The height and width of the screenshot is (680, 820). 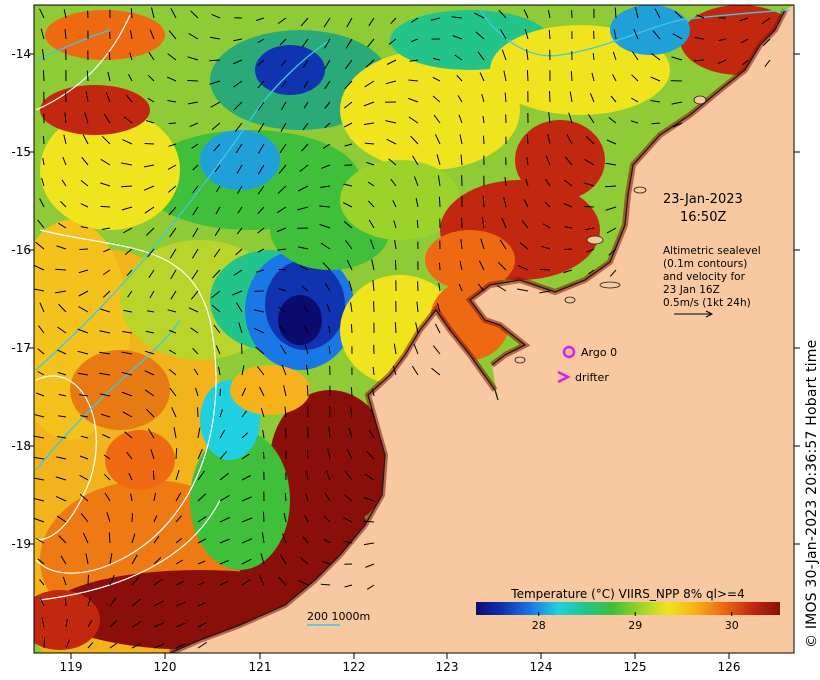 I want to click on colorbar-tick-label: 30, so click(x=732, y=625).